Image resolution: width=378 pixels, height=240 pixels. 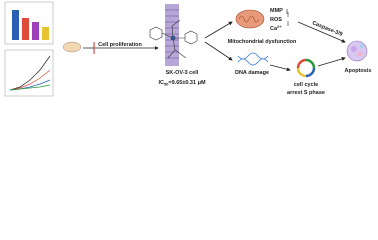 I want to click on label: arrest S phase, so click(x=306, y=93).